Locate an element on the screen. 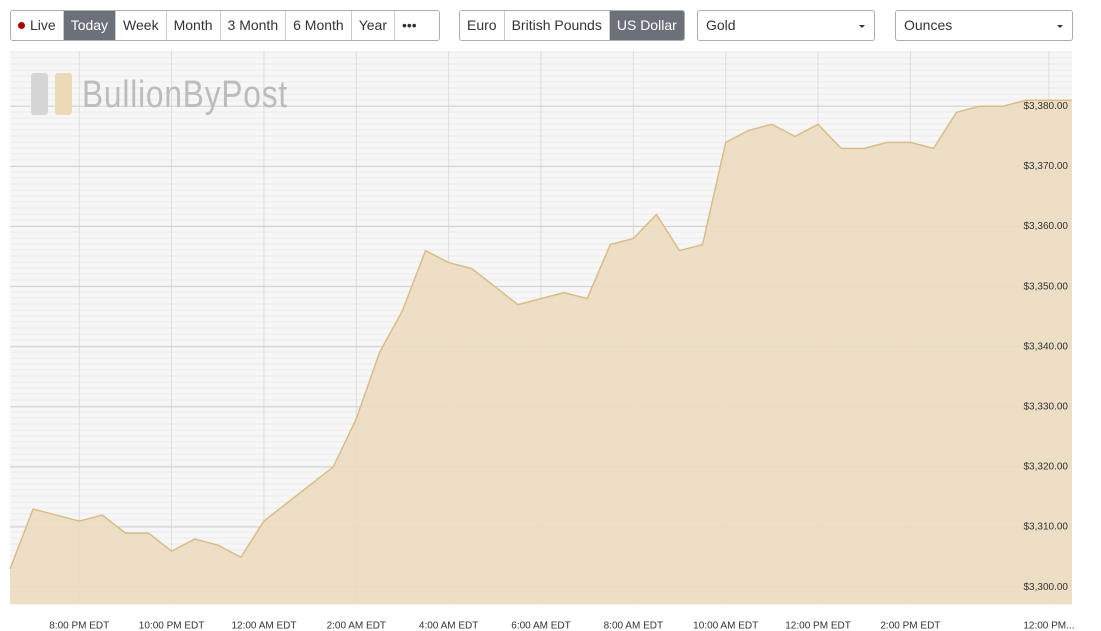 This screenshot has width=1101, height=631. y-tick-label: $3,330.00 is located at coordinates (1046, 406).